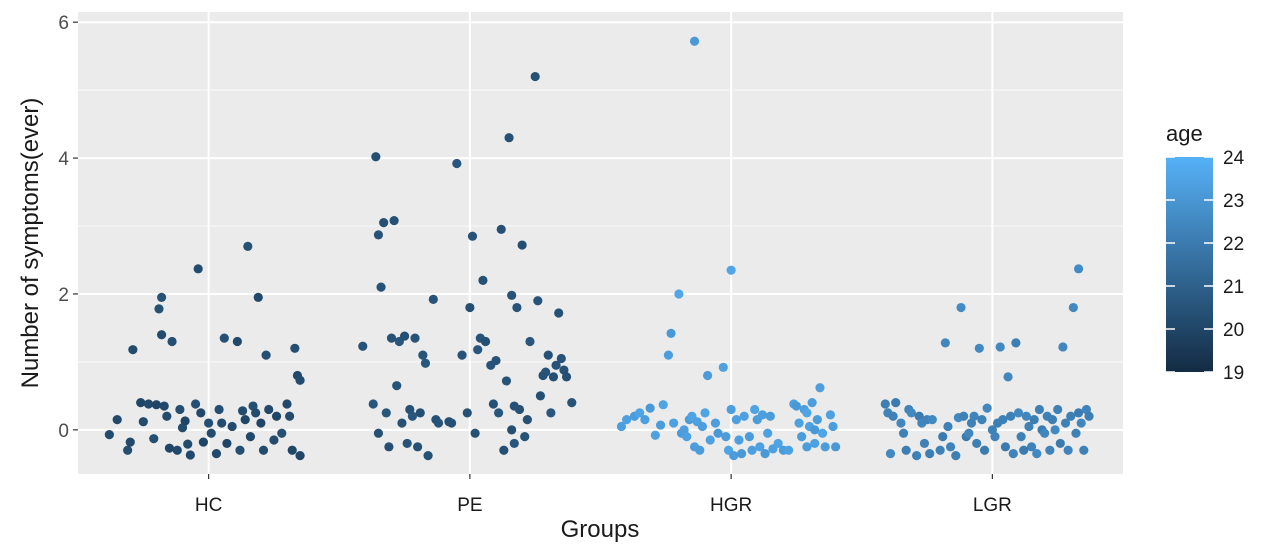  What do you see at coordinates (1233, 287) in the screenshot?
I see `legend-label: 21` at bounding box center [1233, 287].